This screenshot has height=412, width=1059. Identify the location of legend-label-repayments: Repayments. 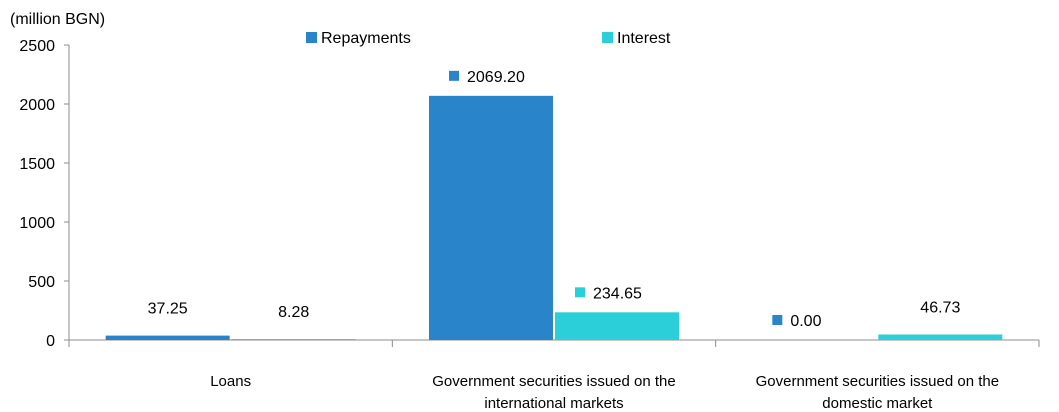
(366, 38).